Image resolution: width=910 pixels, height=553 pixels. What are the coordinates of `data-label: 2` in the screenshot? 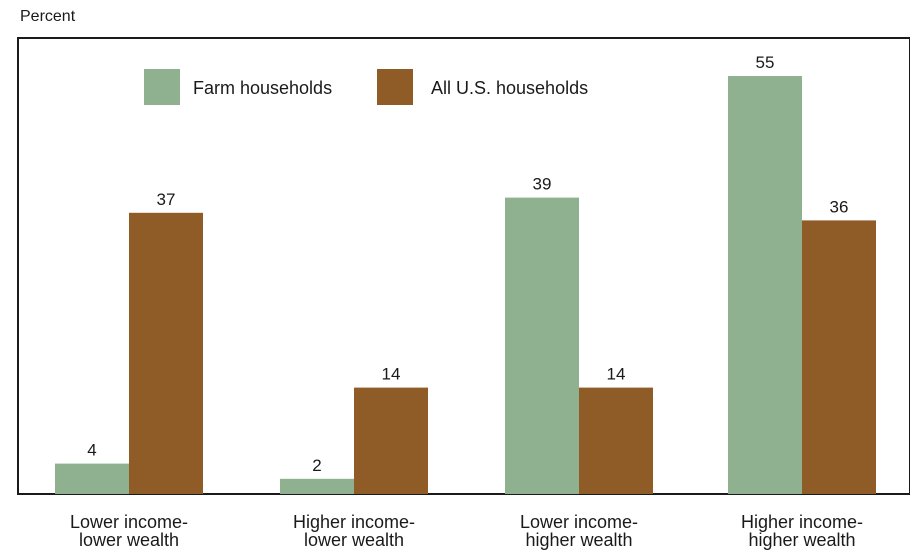 It's located at (316, 465).